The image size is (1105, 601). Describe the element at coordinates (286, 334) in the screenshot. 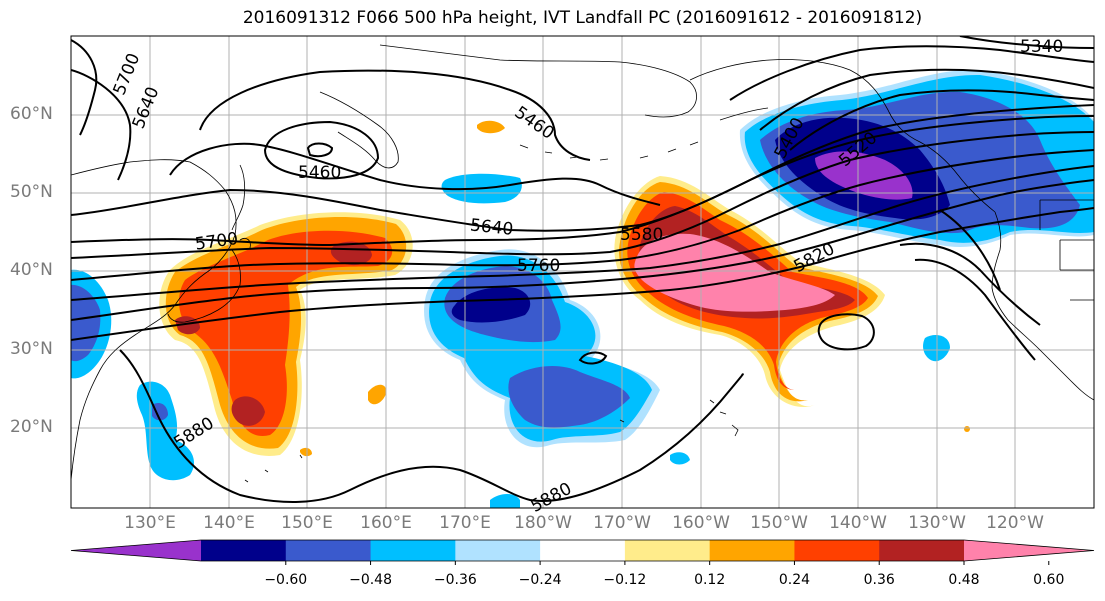

I see `positive-anomaly-japan` at that location.